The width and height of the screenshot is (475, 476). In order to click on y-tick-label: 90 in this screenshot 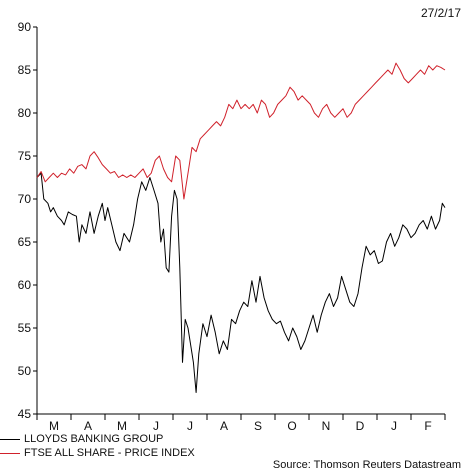, I will do `click(25, 27)`.